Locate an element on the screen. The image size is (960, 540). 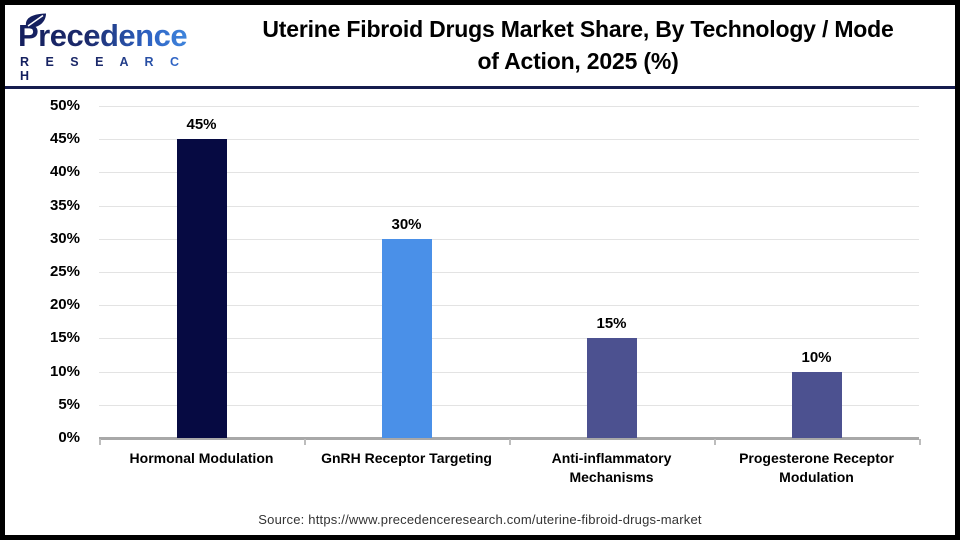
x-axis-line is located at coordinates (509, 438).